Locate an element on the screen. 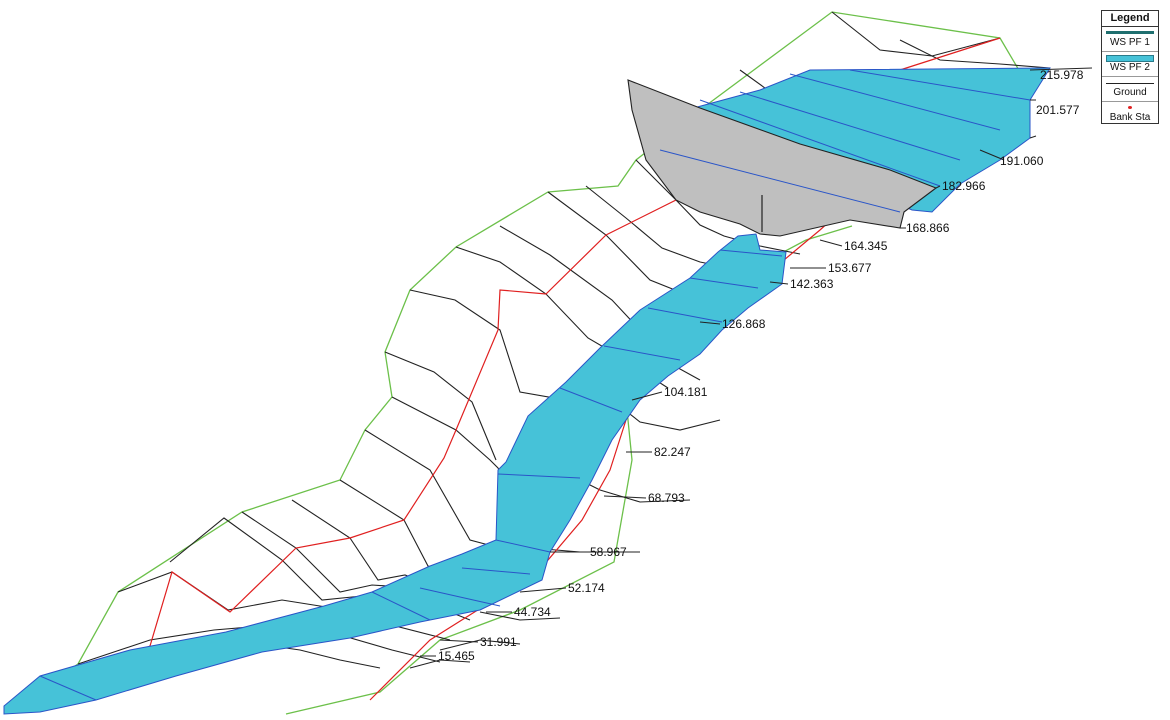  station-label: 182.966 is located at coordinates (964, 186).